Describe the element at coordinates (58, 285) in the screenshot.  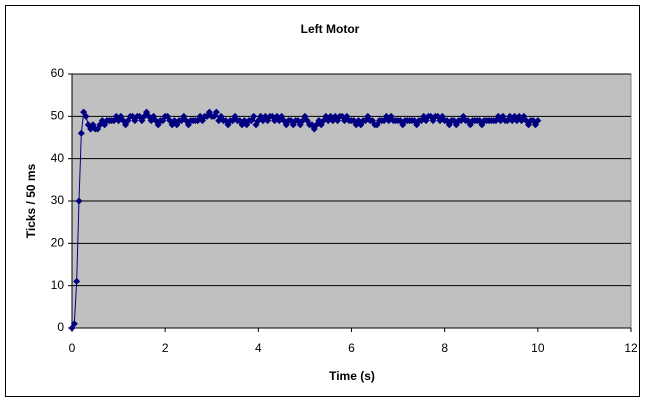
I see `y-tick-label: 10` at that location.